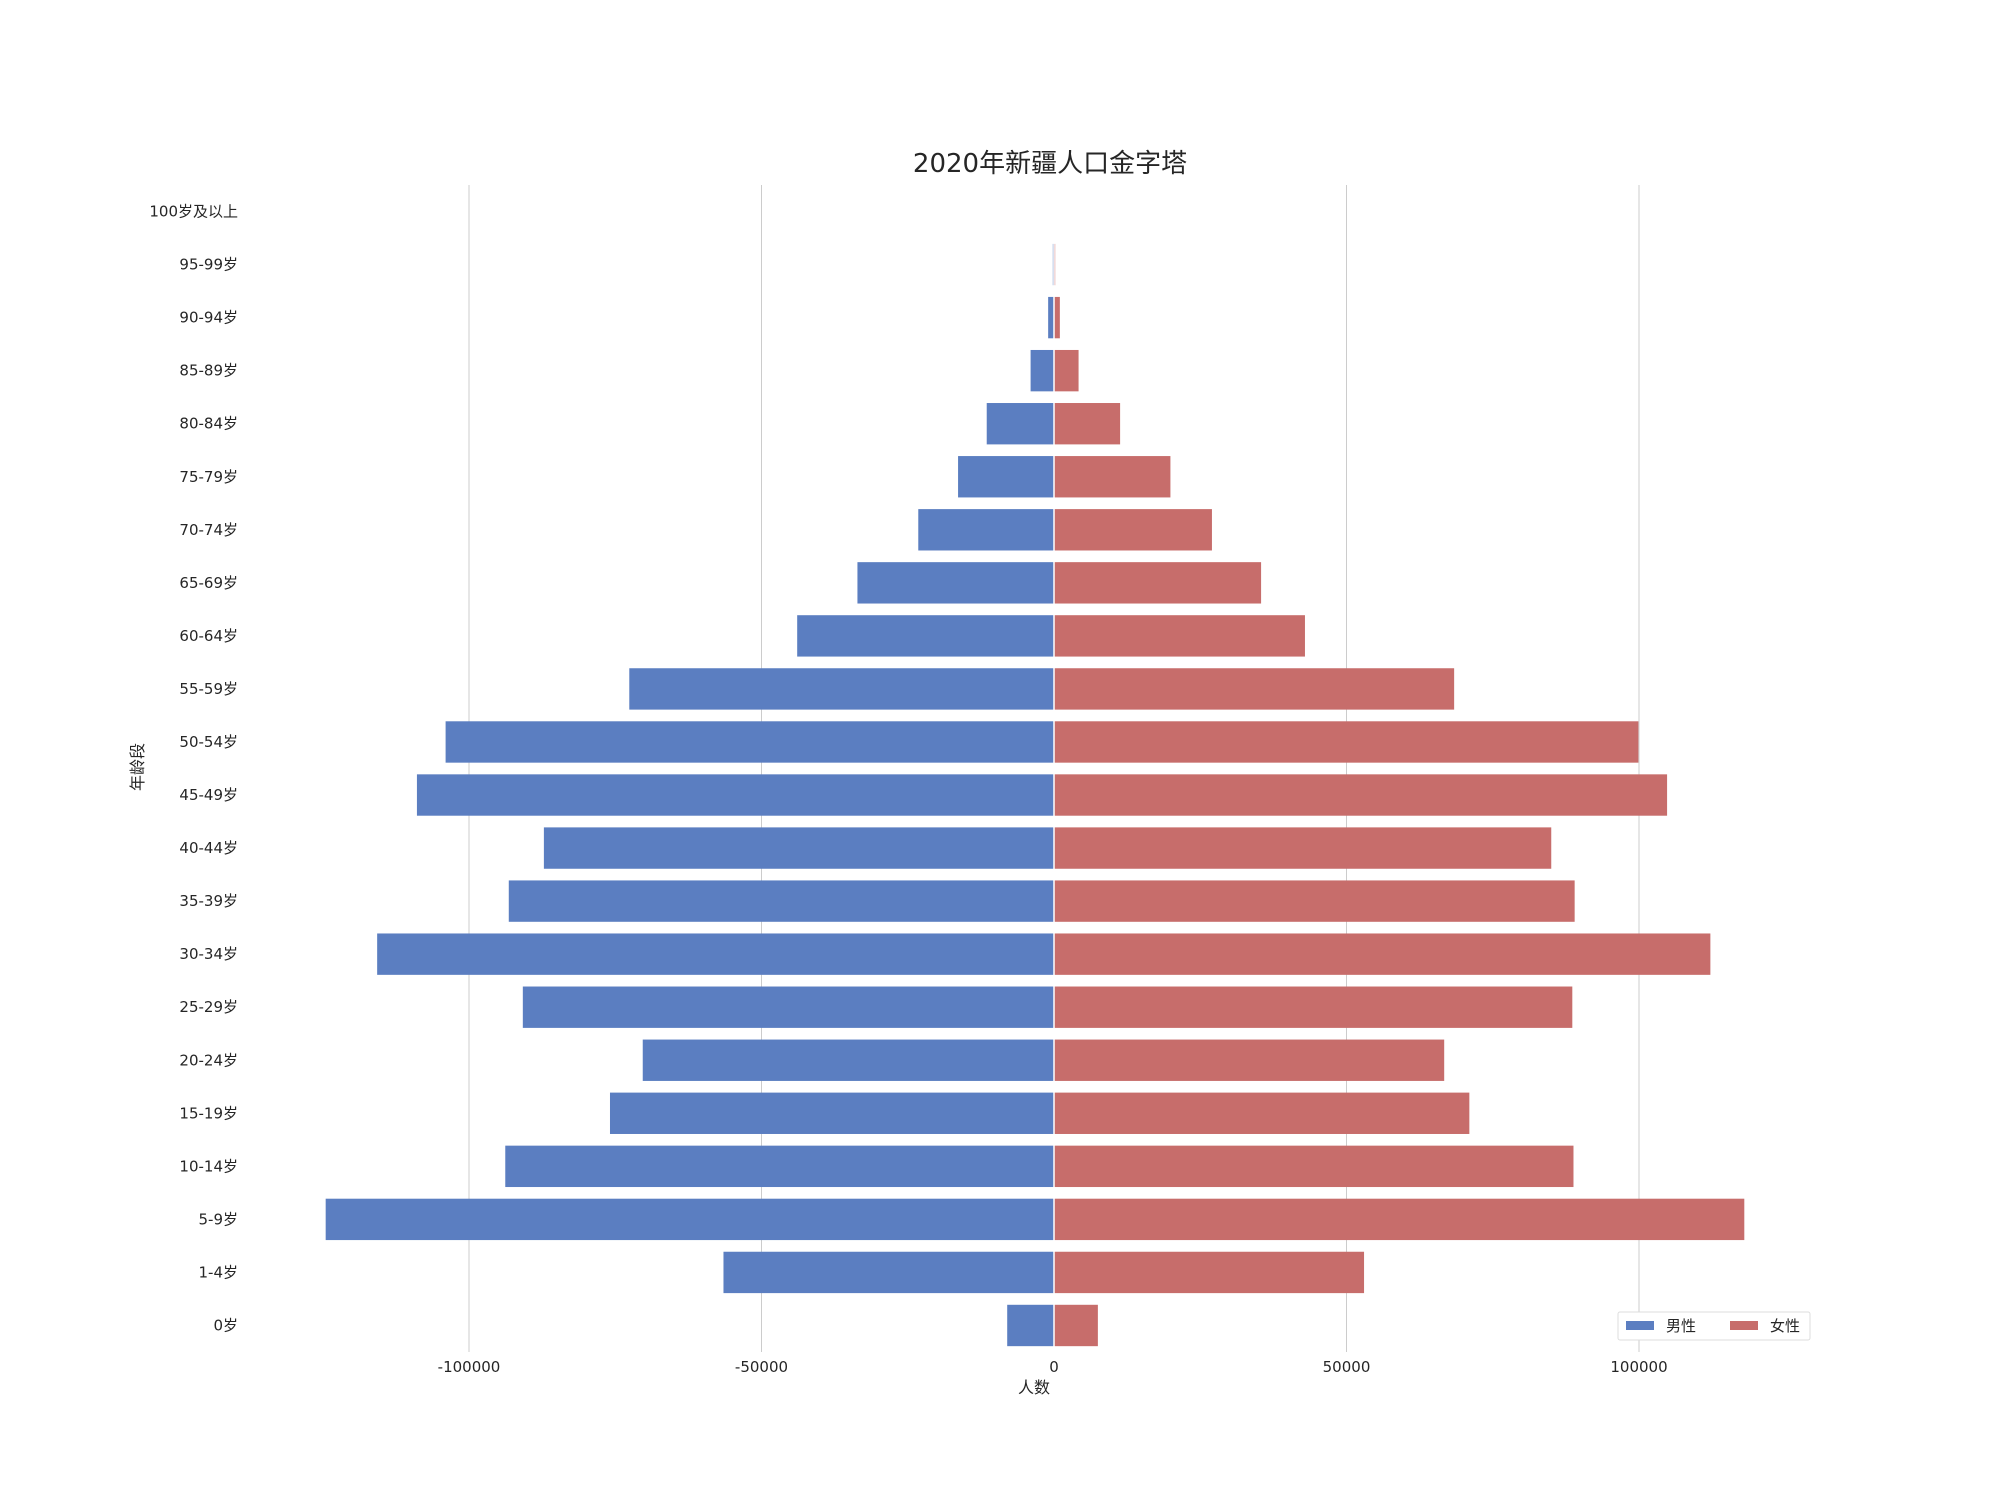 The height and width of the screenshot is (1500, 2000). I want to click on y-tick-label: 70-74岁, so click(208, 530).